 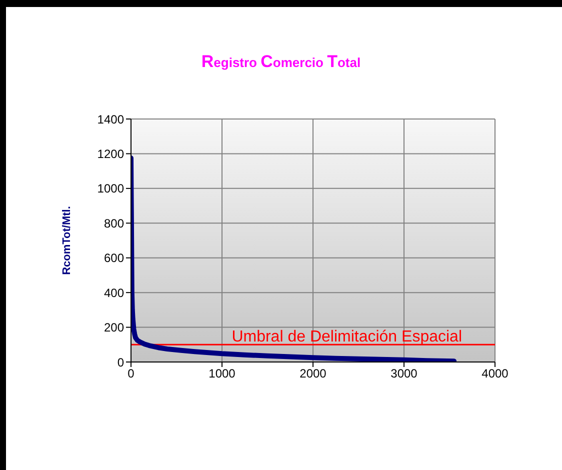 What do you see at coordinates (110, 153) in the screenshot?
I see `y-tick-label: 1200` at bounding box center [110, 153].